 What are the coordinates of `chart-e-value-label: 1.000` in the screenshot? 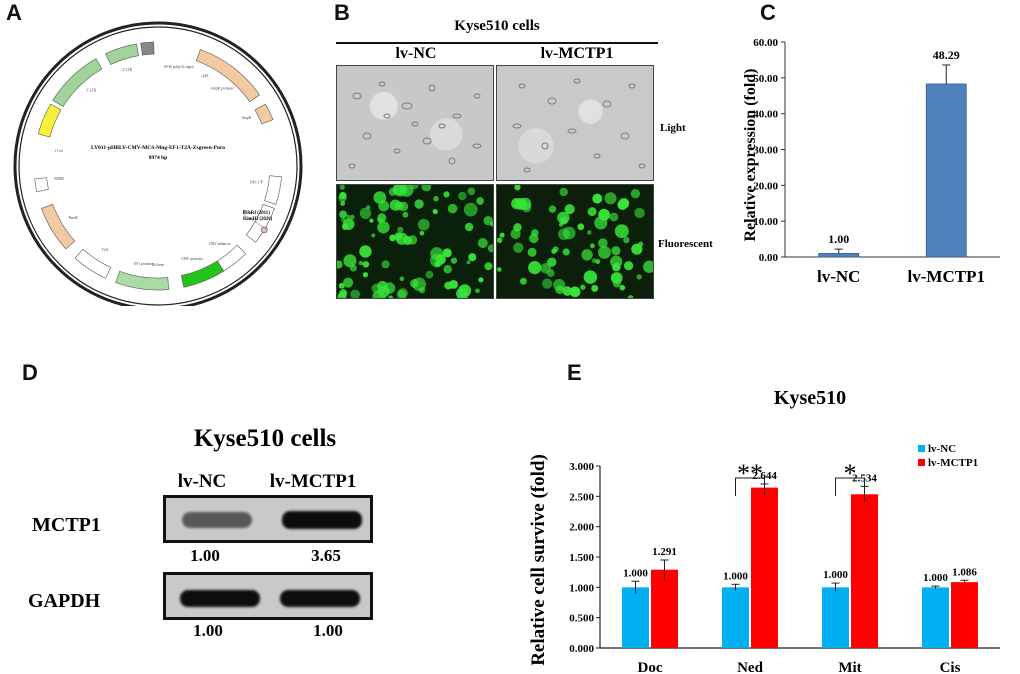 It's located at (635, 573).